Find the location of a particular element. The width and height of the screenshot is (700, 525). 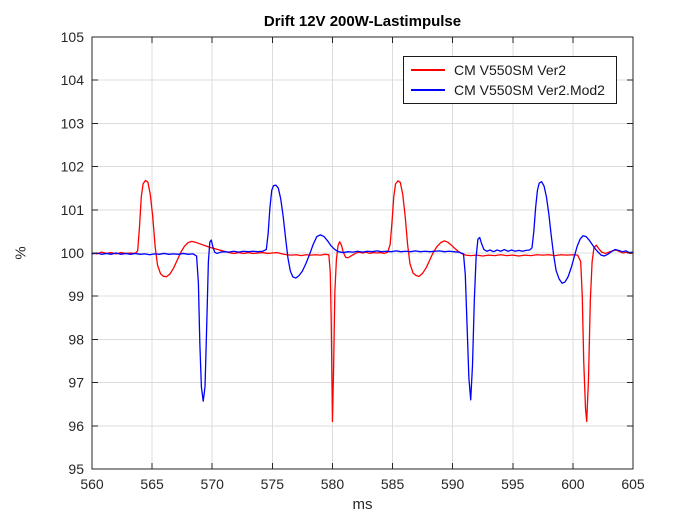

y-tick-label-97: 97 is located at coordinates (76, 383).